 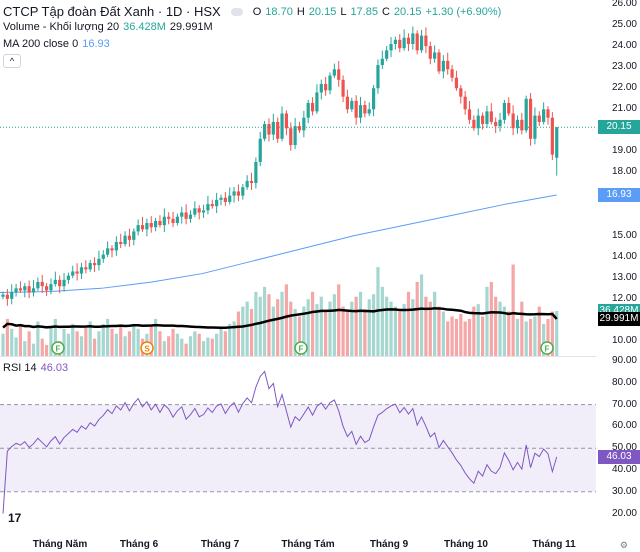 What do you see at coordinates (96, 44) in the screenshot?
I see `ma-value: 16.93` at bounding box center [96, 44].